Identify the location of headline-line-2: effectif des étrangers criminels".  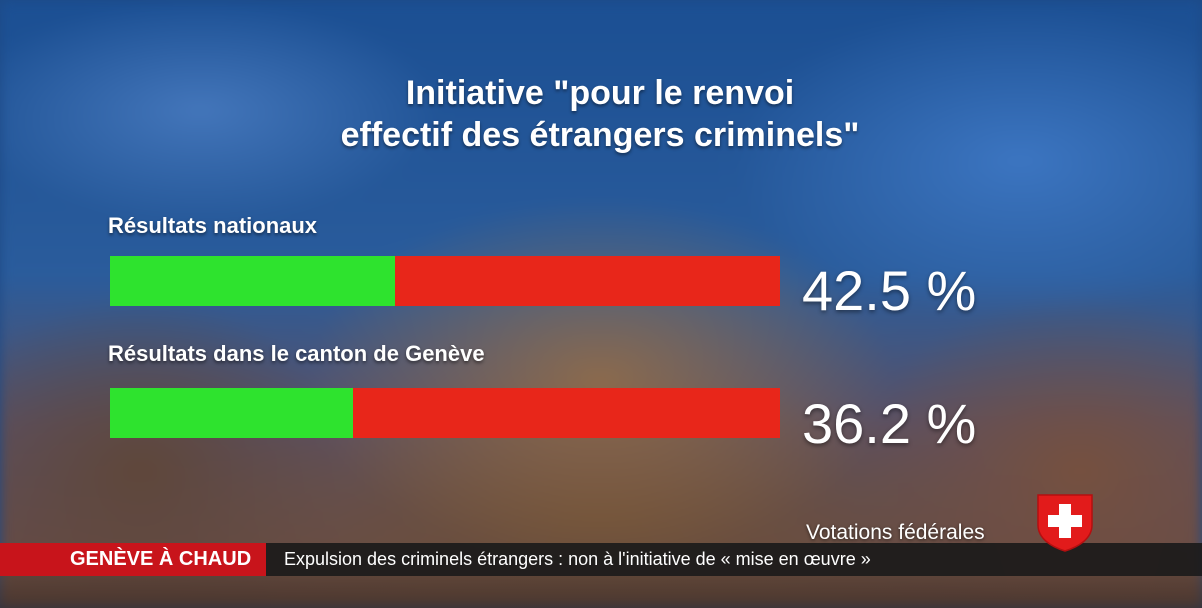
(600, 135).